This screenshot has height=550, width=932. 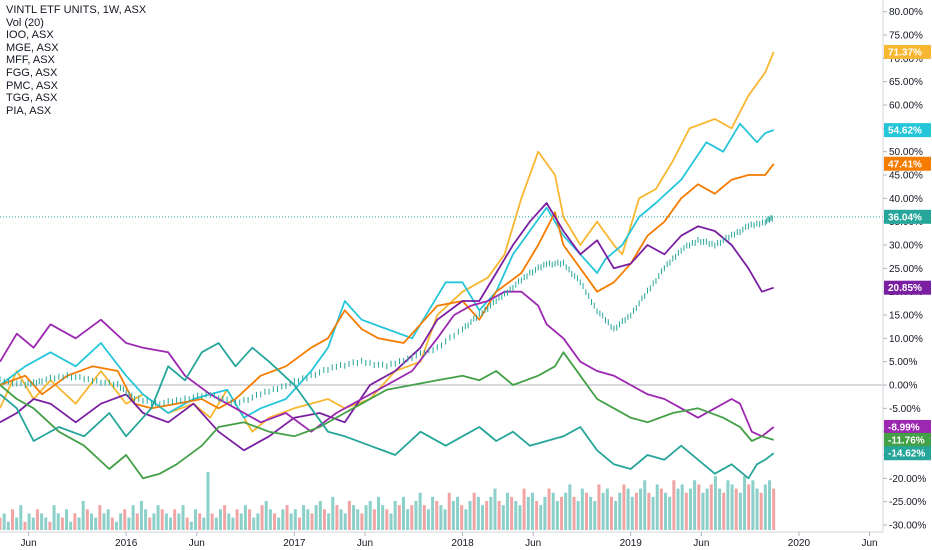 I want to click on y-tick-label: -25.00%, so click(x=907, y=502).